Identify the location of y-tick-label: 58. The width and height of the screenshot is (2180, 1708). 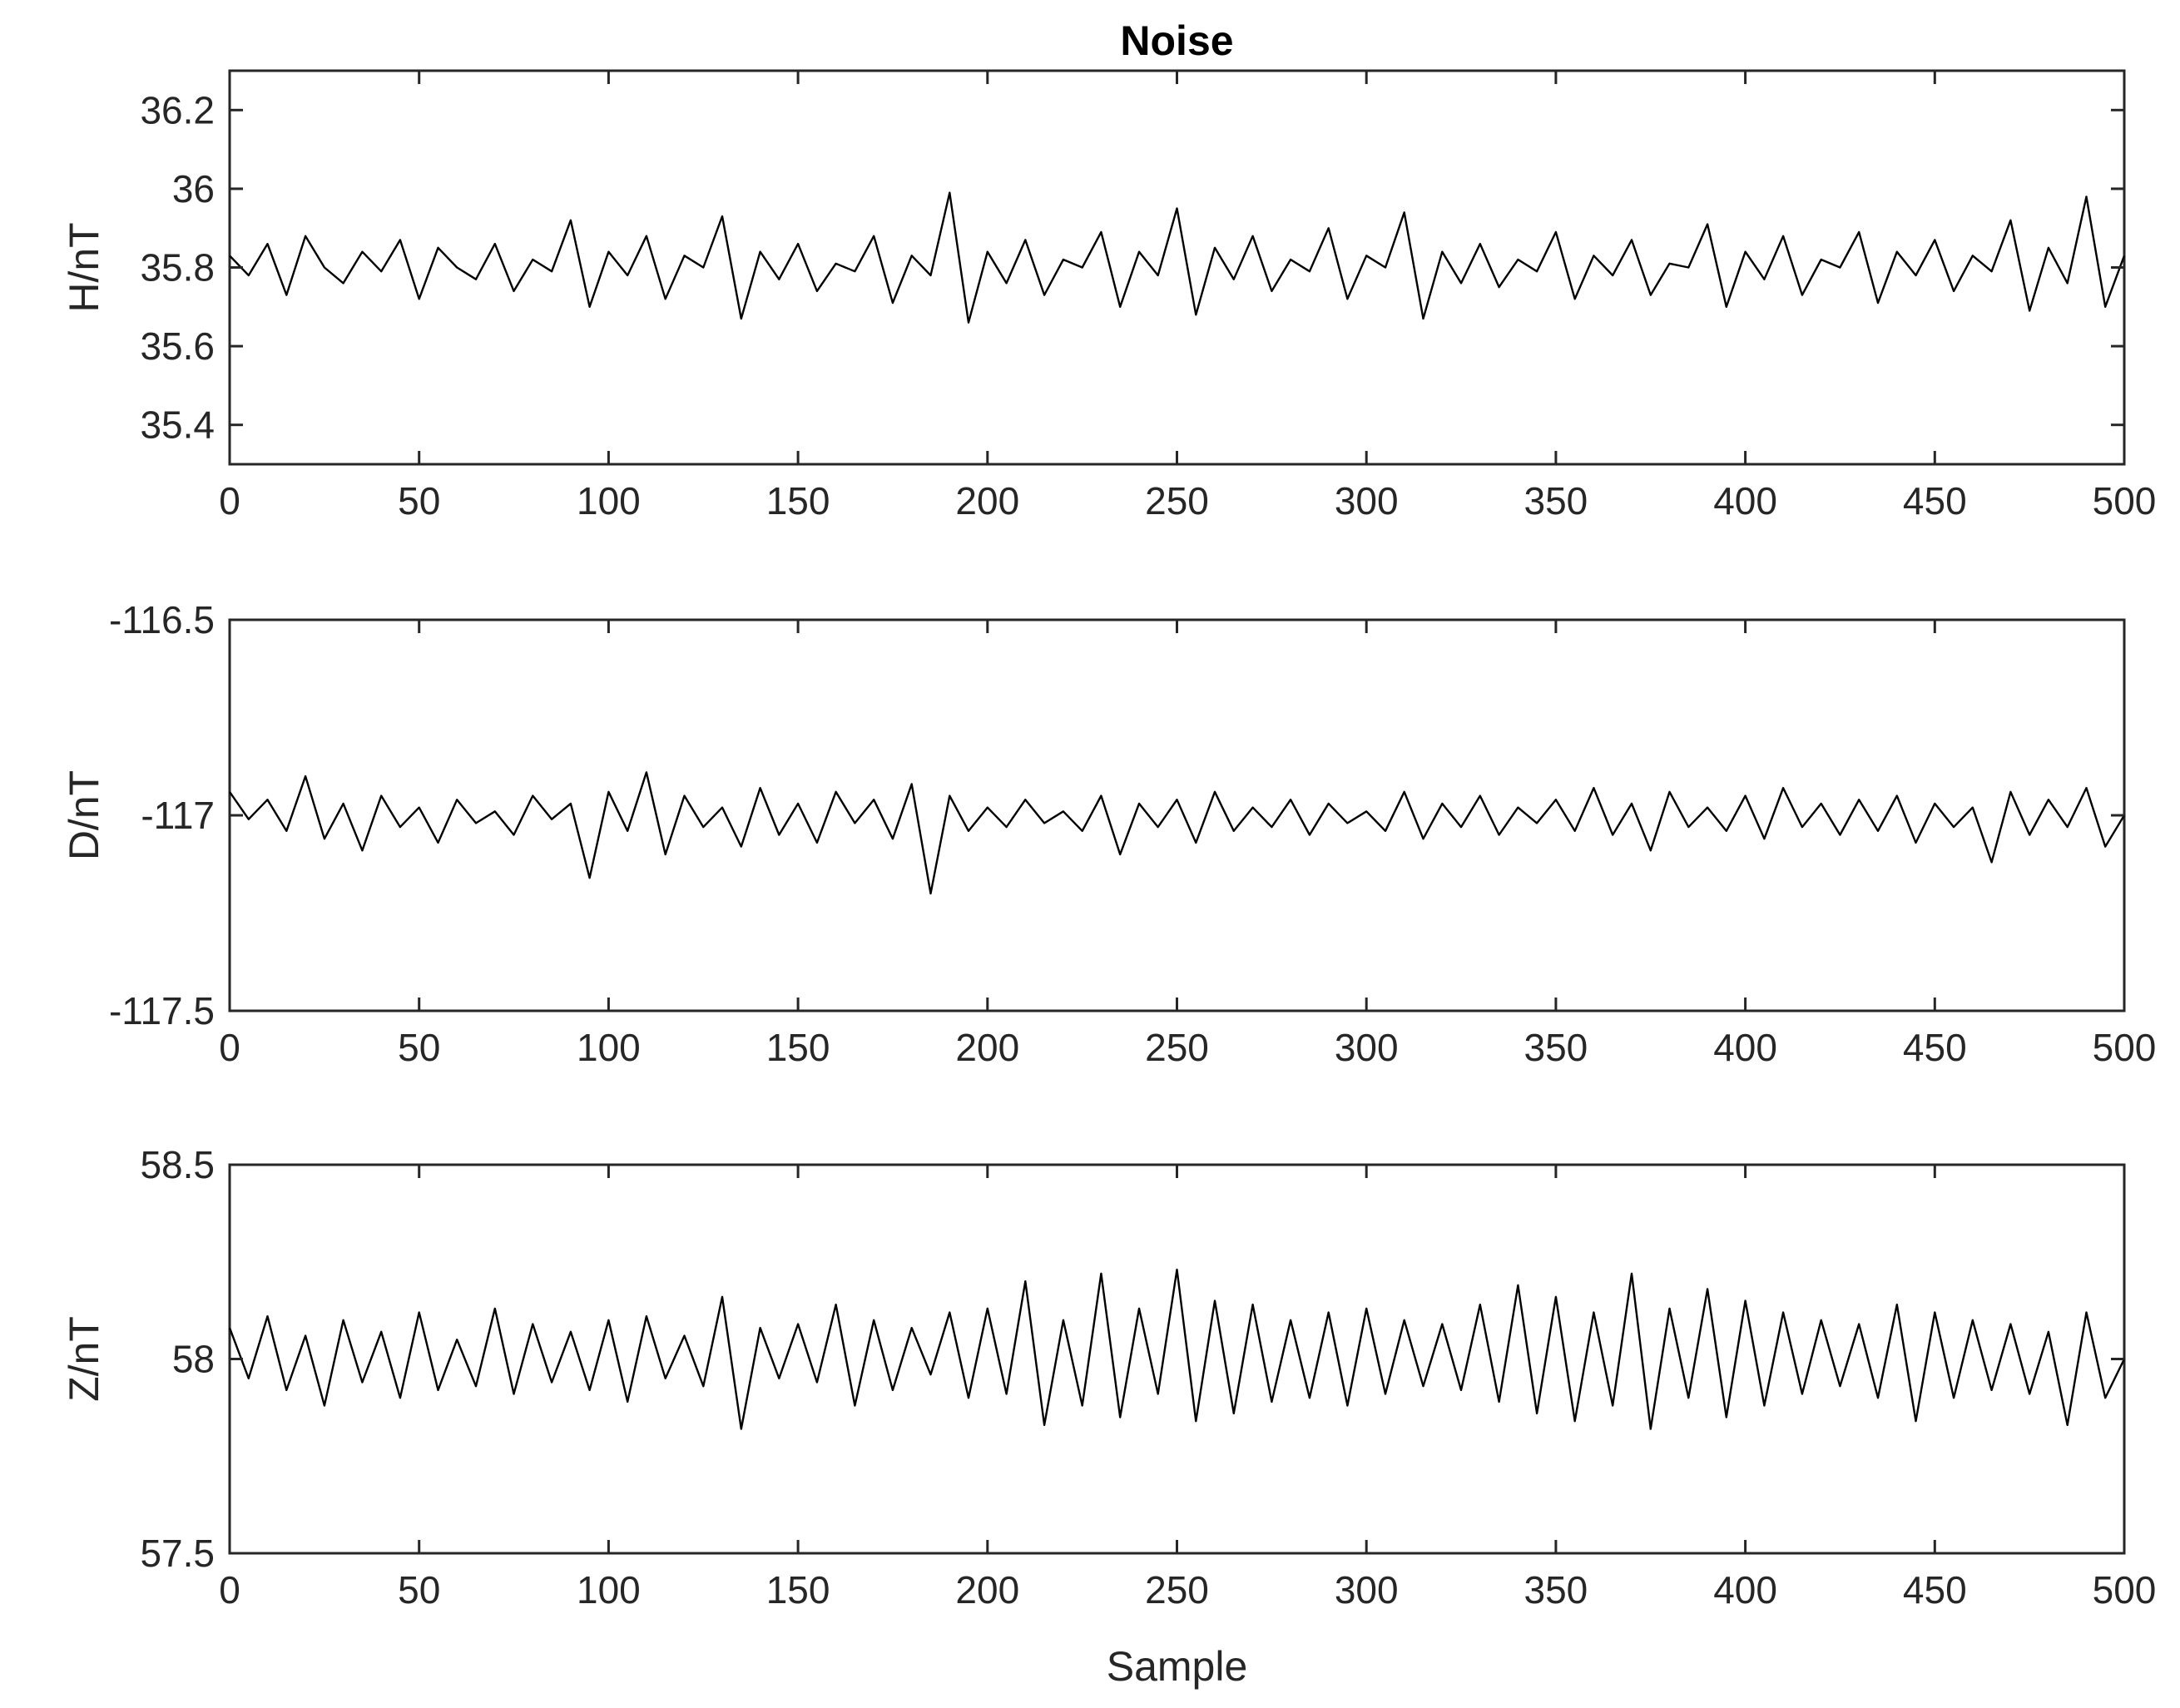
(193, 1359).